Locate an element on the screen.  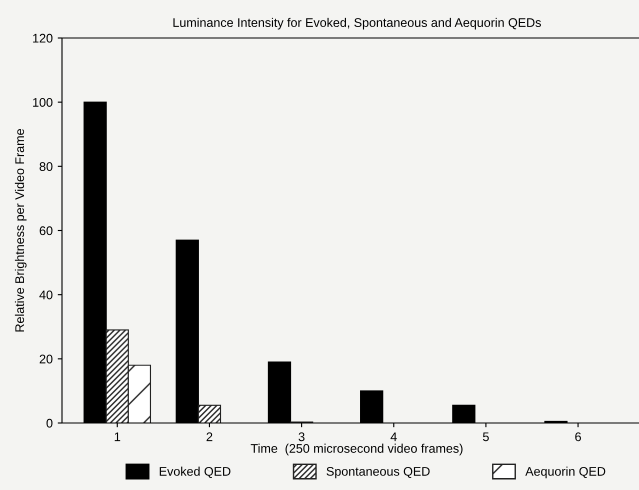
chart-title: Luminance Intensity for Evoked, Spontaneous and Aequorin QEDs is located at coordinates (357, 24).